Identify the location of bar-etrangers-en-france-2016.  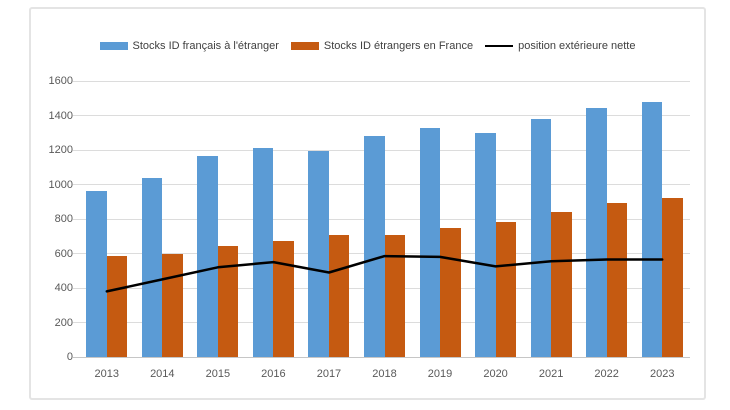
(283, 299).